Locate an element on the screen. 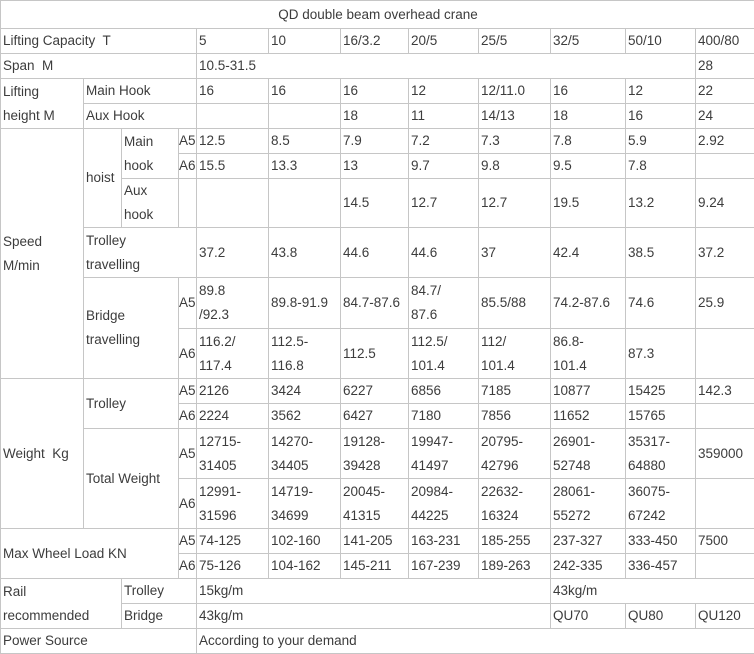  spec-value: 102-160 is located at coordinates (305, 541).